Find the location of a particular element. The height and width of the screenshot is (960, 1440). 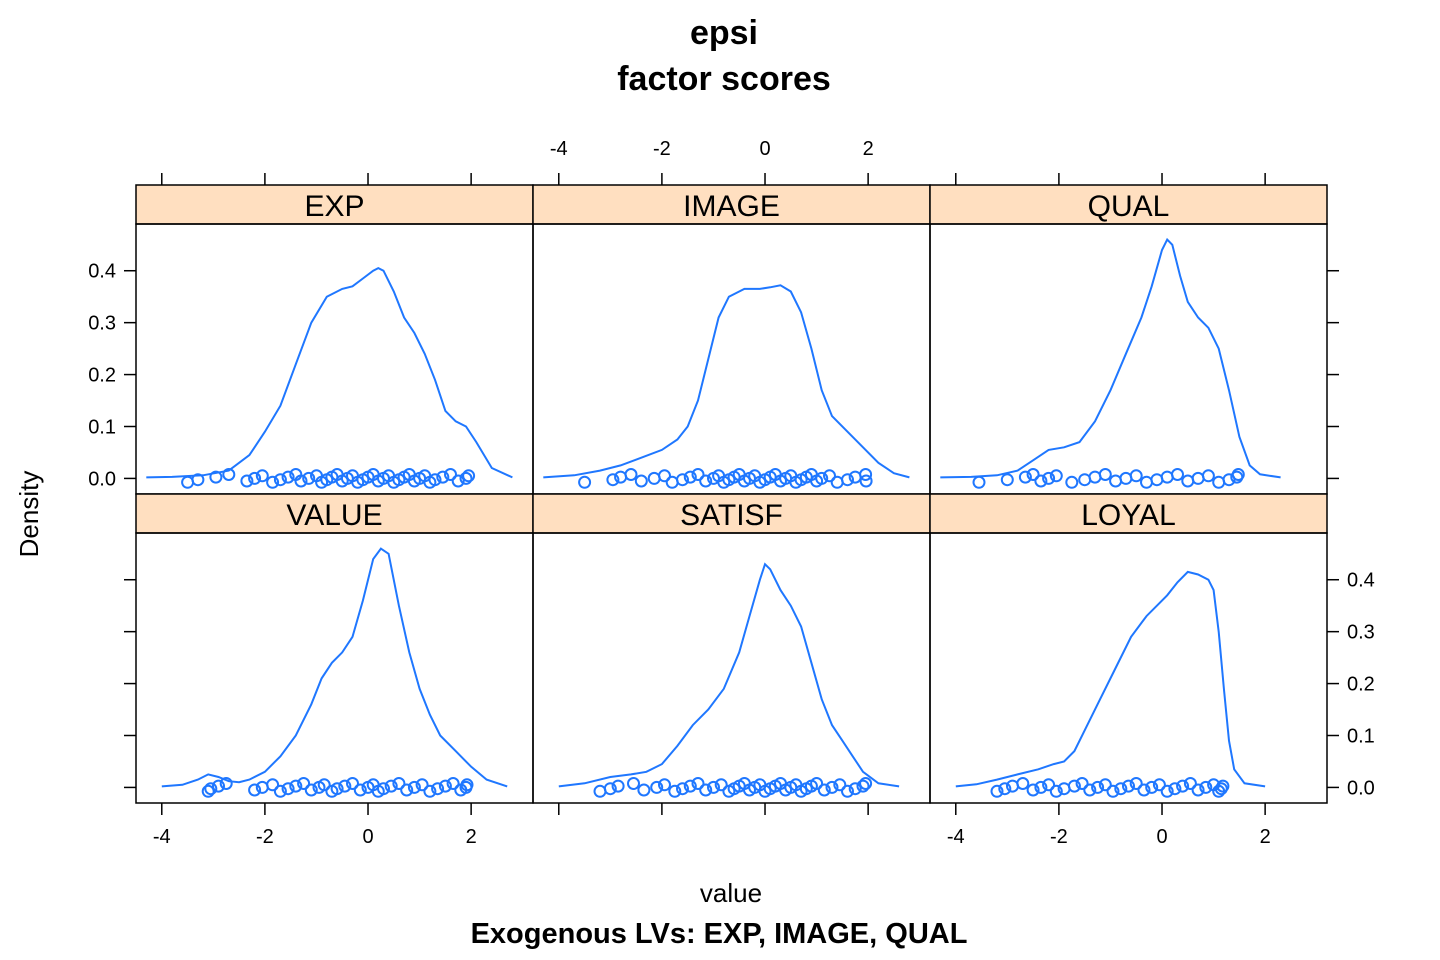

chart-title-line-2: factor scores is located at coordinates (724, 79).